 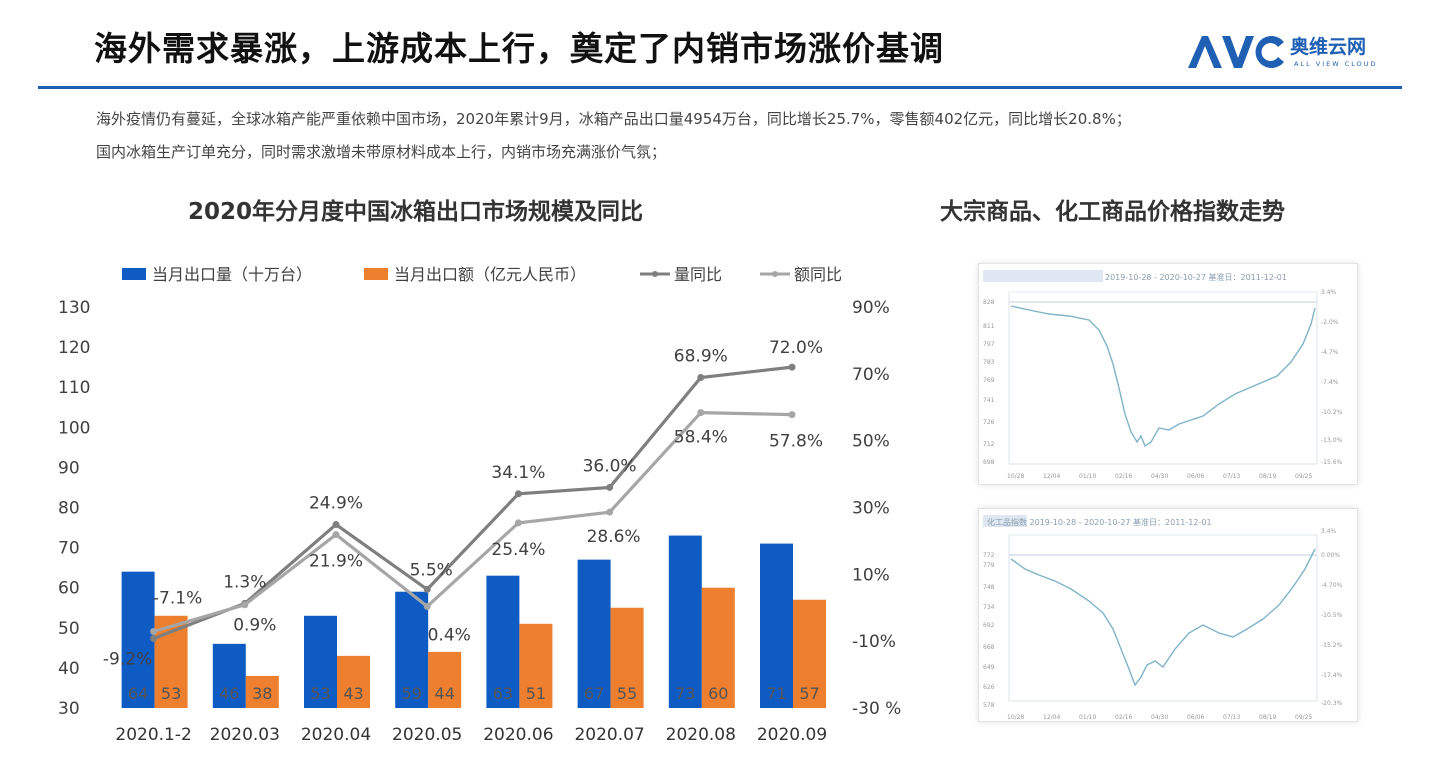 I want to click on left-axis-tick: 50, so click(x=69, y=629).